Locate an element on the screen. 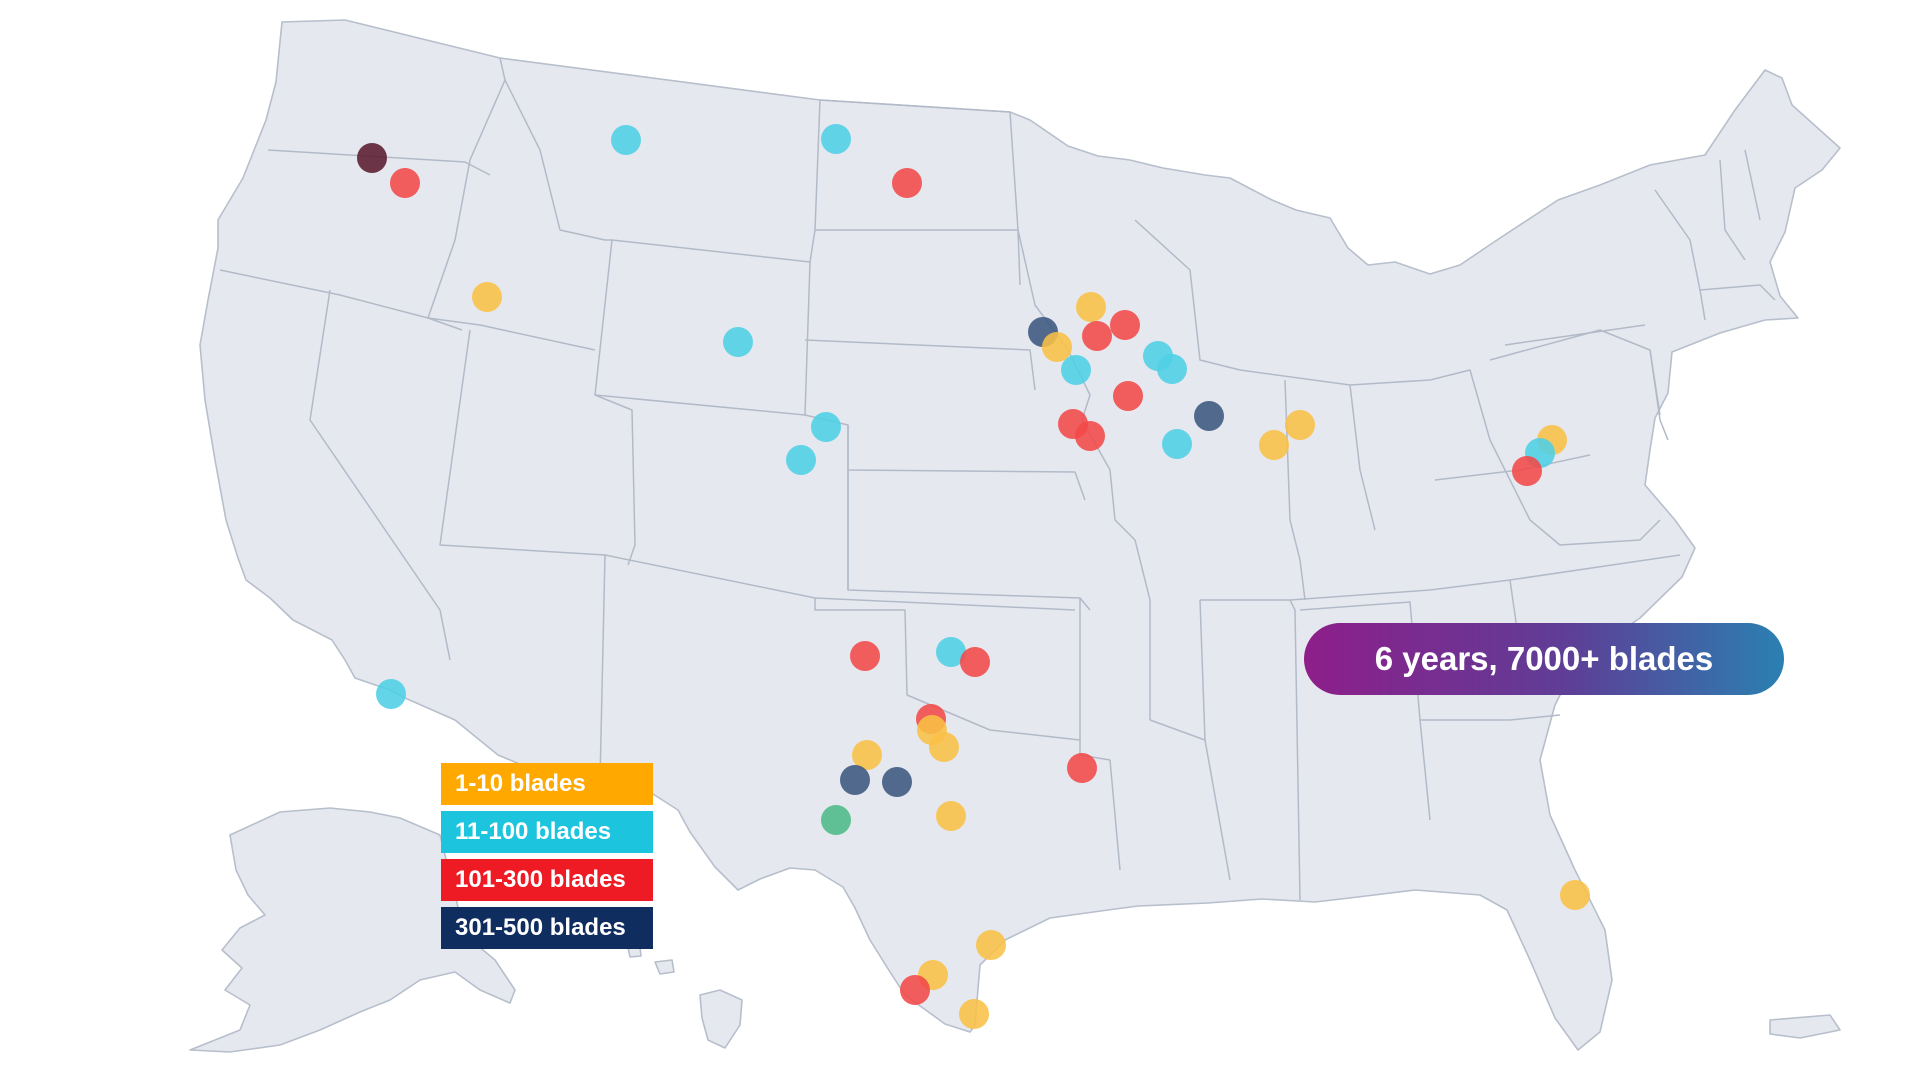 The image size is (1920, 1080). island-east is located at coordinates (1805, 1026).